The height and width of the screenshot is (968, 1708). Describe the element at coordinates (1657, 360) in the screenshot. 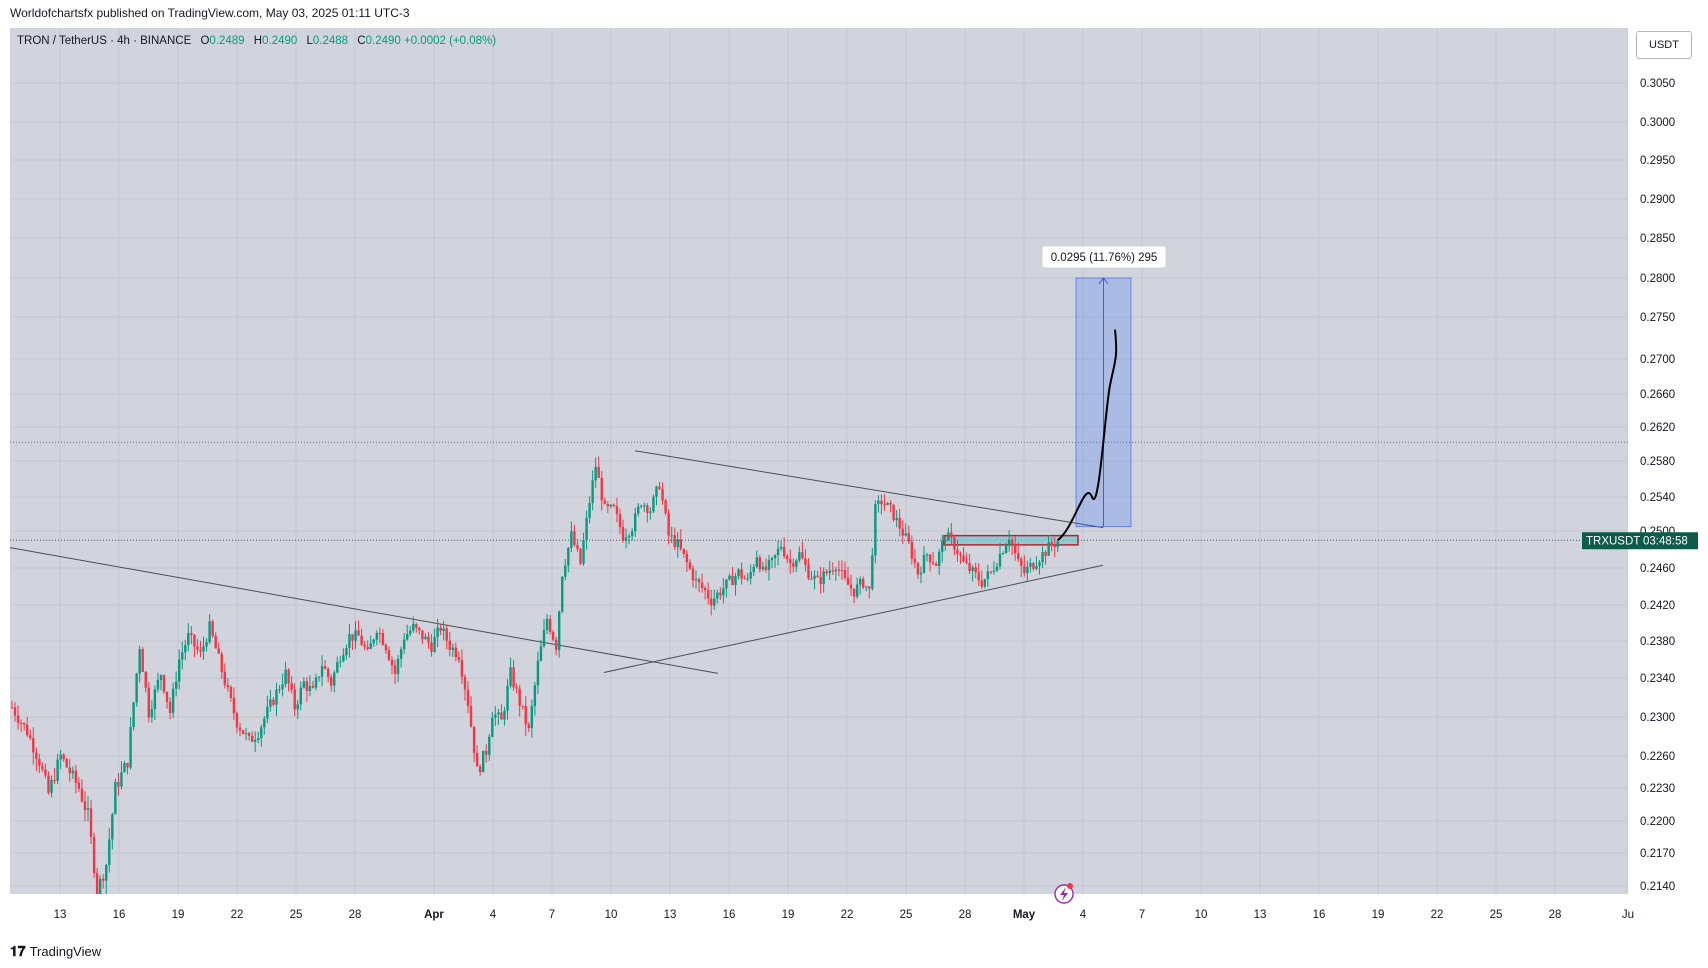

I see `price-tick-label: 0.2700` at that location.